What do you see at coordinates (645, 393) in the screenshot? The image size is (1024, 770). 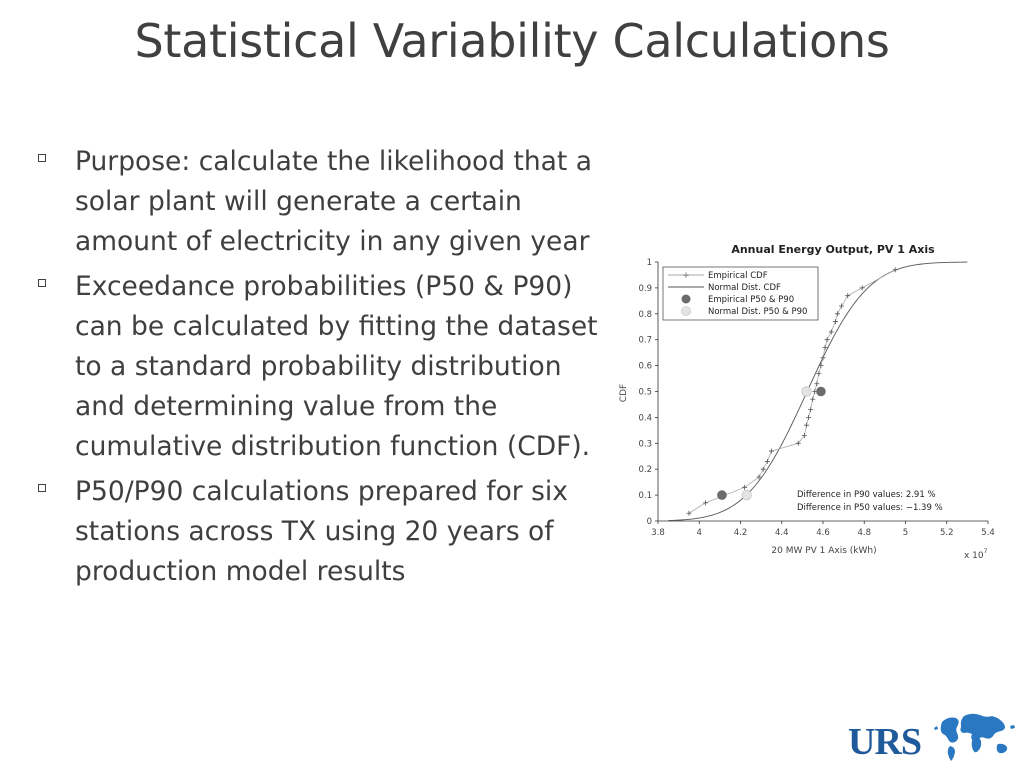 I see `y-tick-label: 0.5` at bounding box center [645, 393].